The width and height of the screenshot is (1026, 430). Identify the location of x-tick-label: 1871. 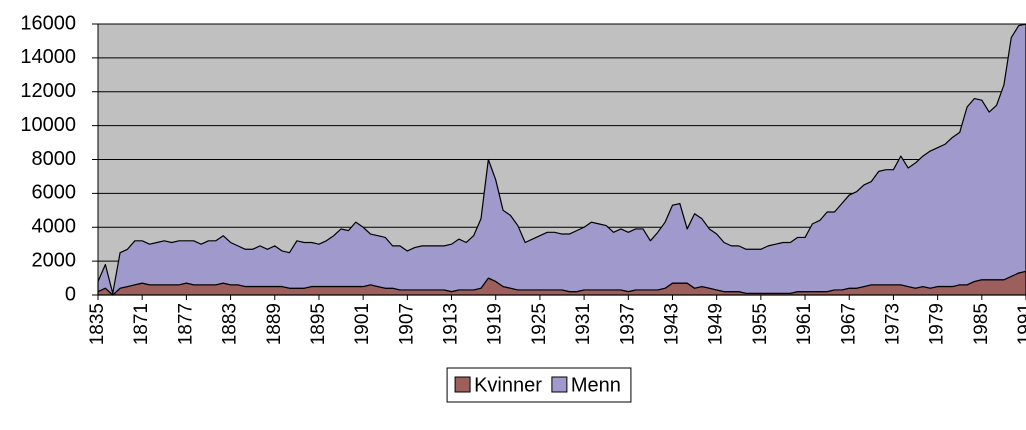
(141, 324).